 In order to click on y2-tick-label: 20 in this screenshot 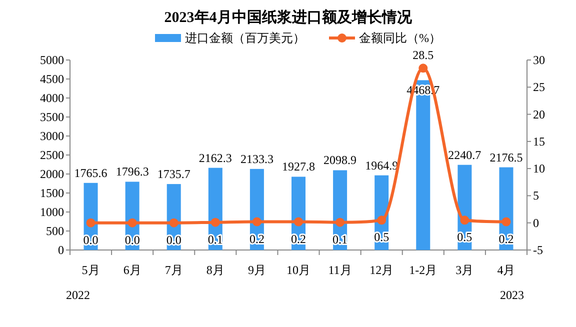, I will do `click(539, 114)`.